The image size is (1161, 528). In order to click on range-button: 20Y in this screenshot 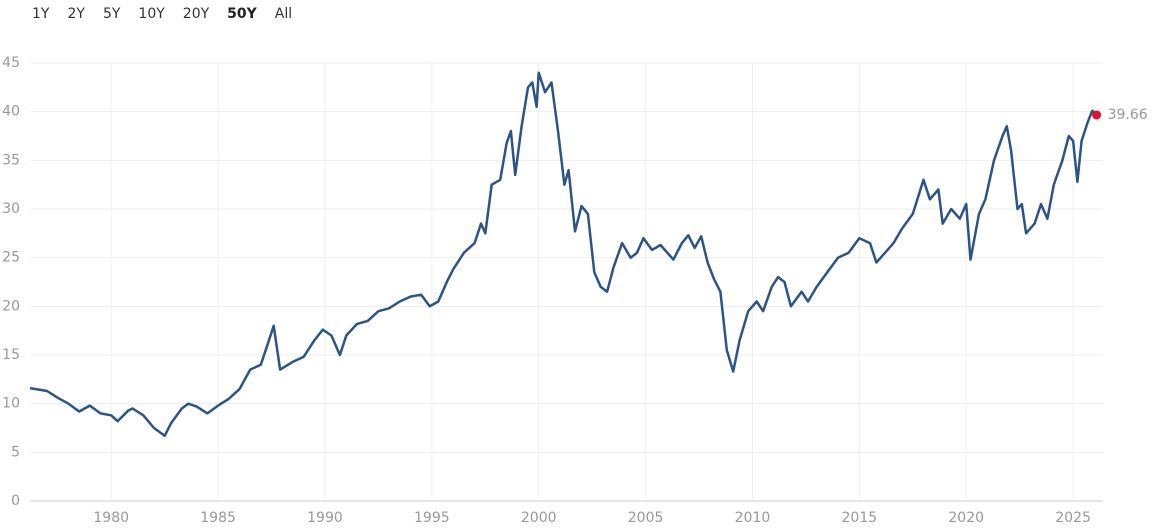, I will do `click(196, 14)`.